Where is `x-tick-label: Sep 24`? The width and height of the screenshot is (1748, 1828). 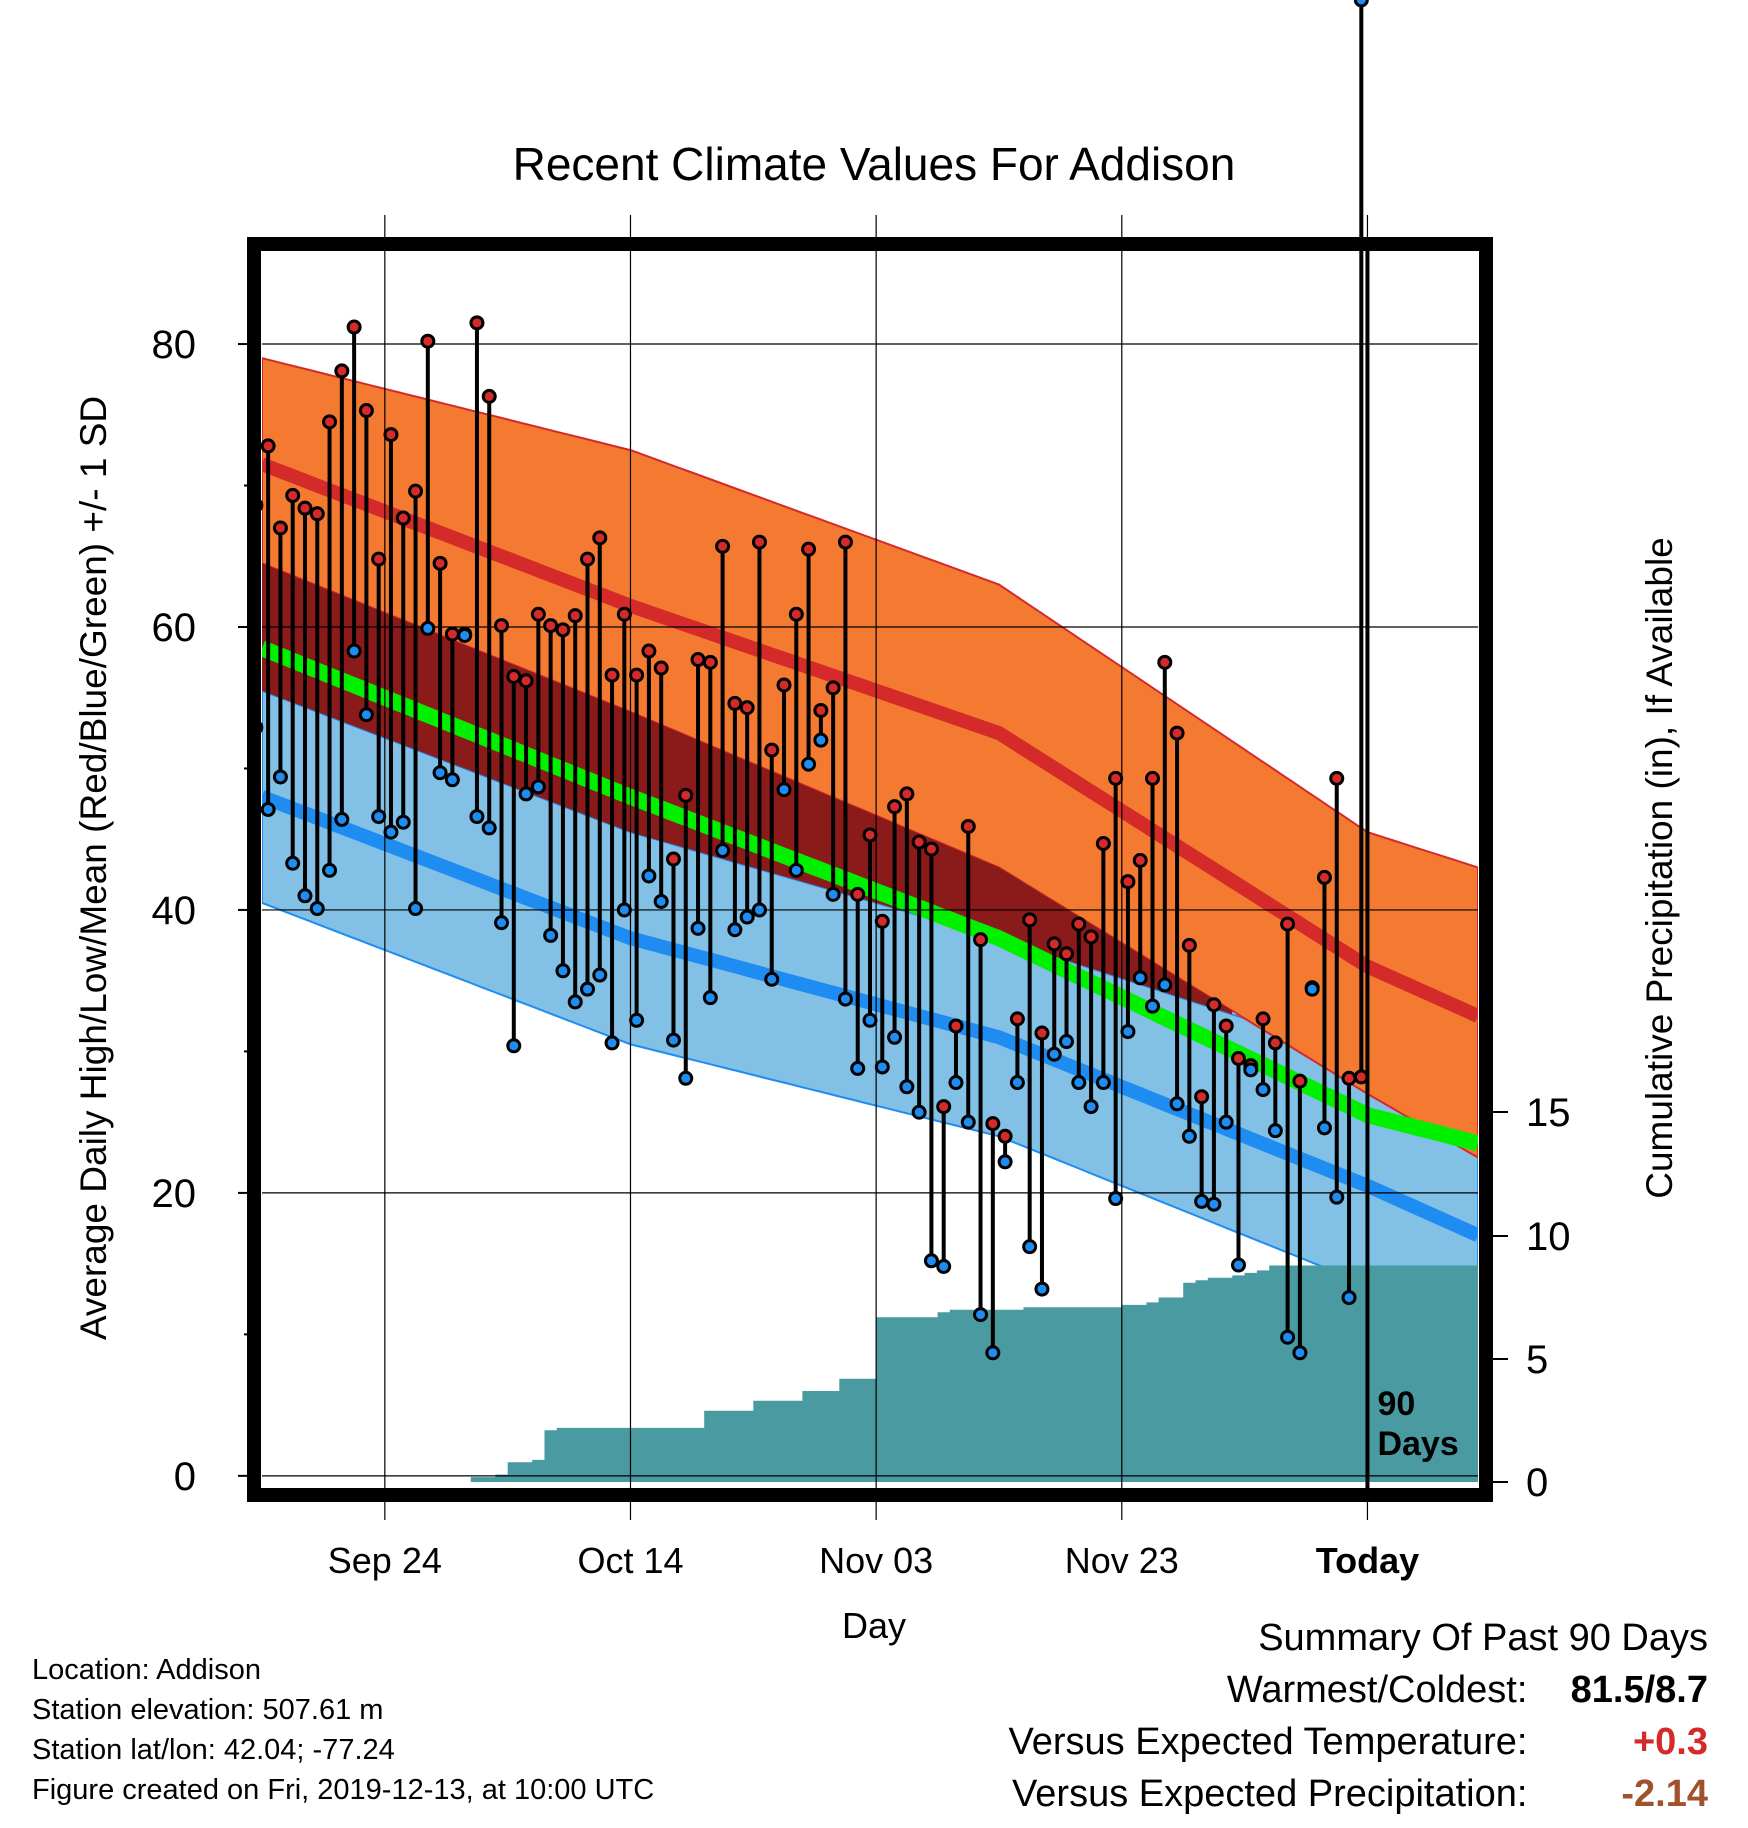 x-tick-label: Sep 24 is located at coordinates (385, 1560).